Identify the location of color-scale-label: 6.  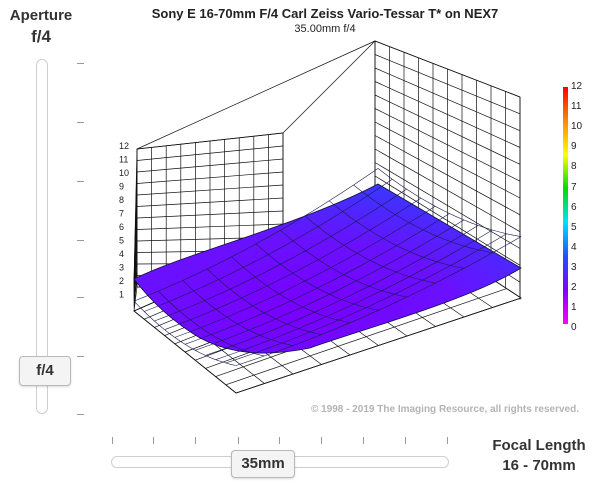
(574, 207).